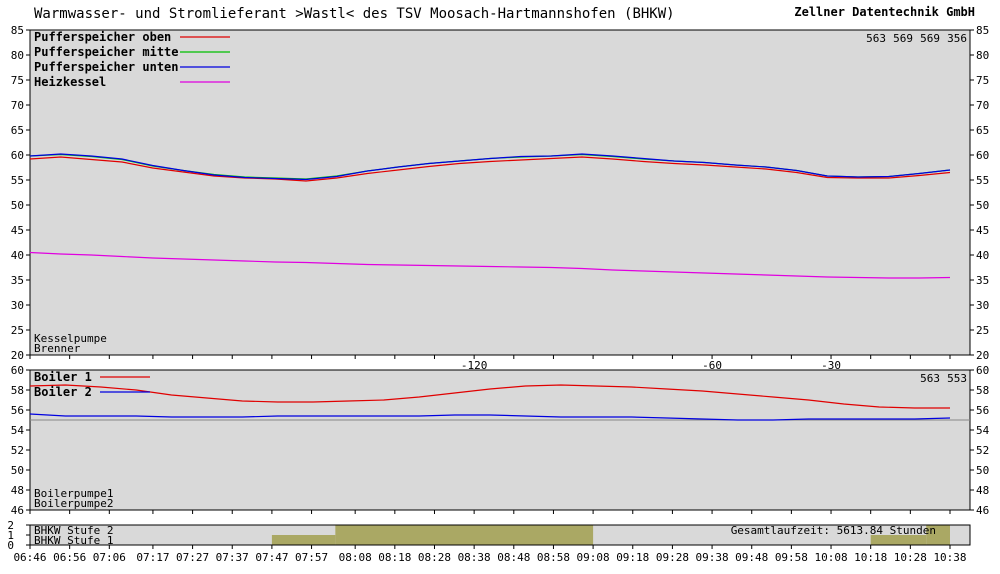  I want to click on legend-label: Pufferspeicher mitte, so click(106, 52).